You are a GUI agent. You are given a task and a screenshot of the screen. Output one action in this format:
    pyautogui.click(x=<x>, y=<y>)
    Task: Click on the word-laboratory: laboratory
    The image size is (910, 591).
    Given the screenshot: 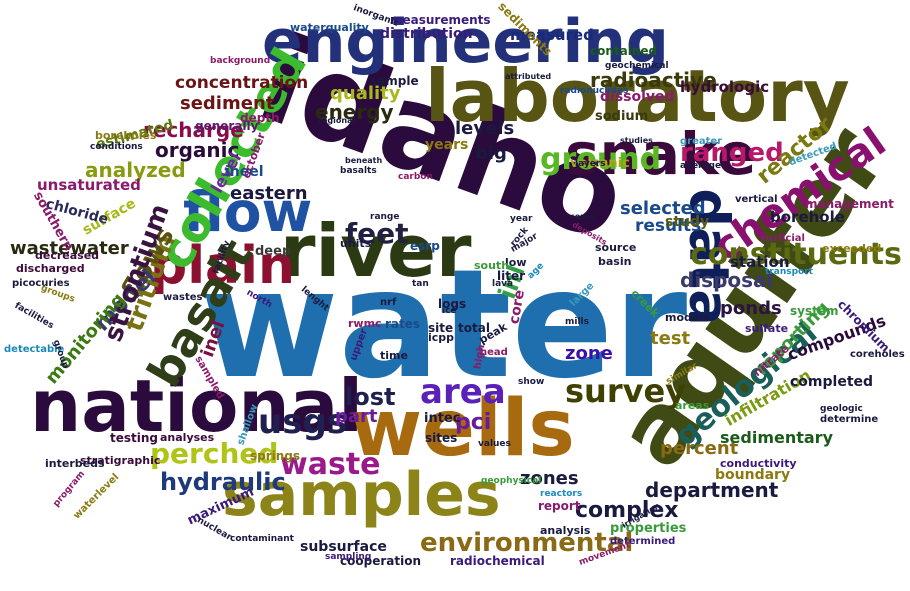 What is the action you would take?
    pyautogui.click(x=637, y=96)
    